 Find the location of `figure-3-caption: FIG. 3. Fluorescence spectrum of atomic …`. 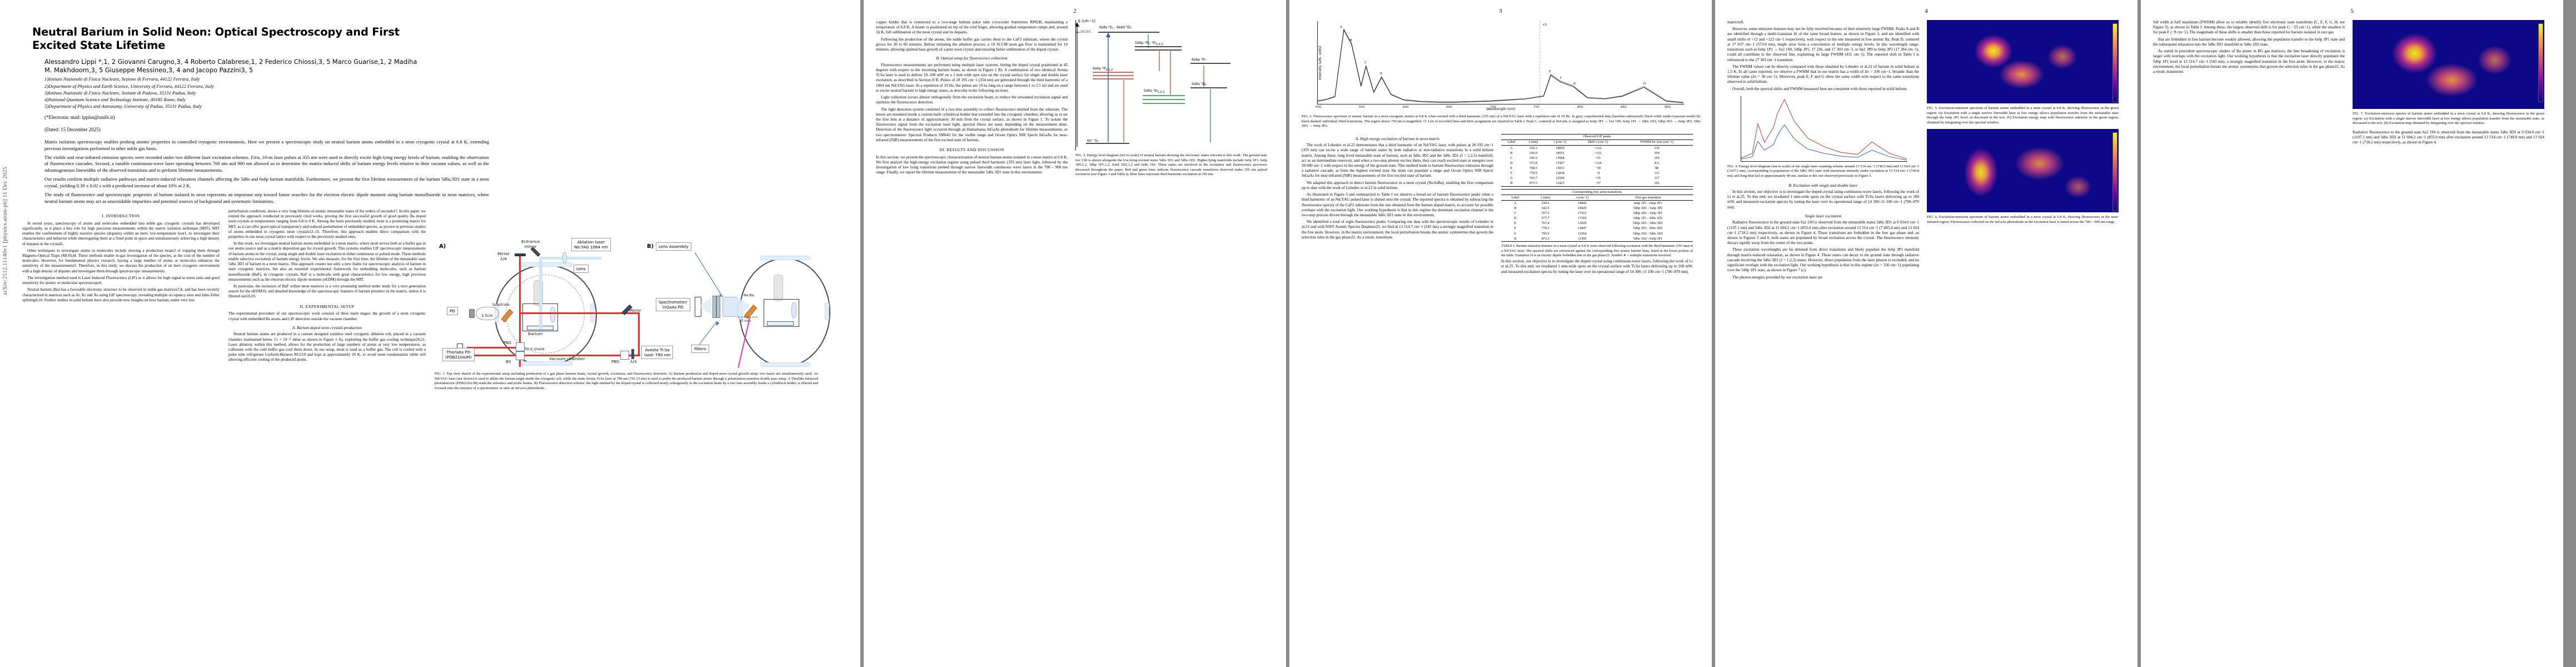

figure-3-caption: FIG. 3. Fluorescence spectrum of atomic … is located at coordinates (1501, 121).